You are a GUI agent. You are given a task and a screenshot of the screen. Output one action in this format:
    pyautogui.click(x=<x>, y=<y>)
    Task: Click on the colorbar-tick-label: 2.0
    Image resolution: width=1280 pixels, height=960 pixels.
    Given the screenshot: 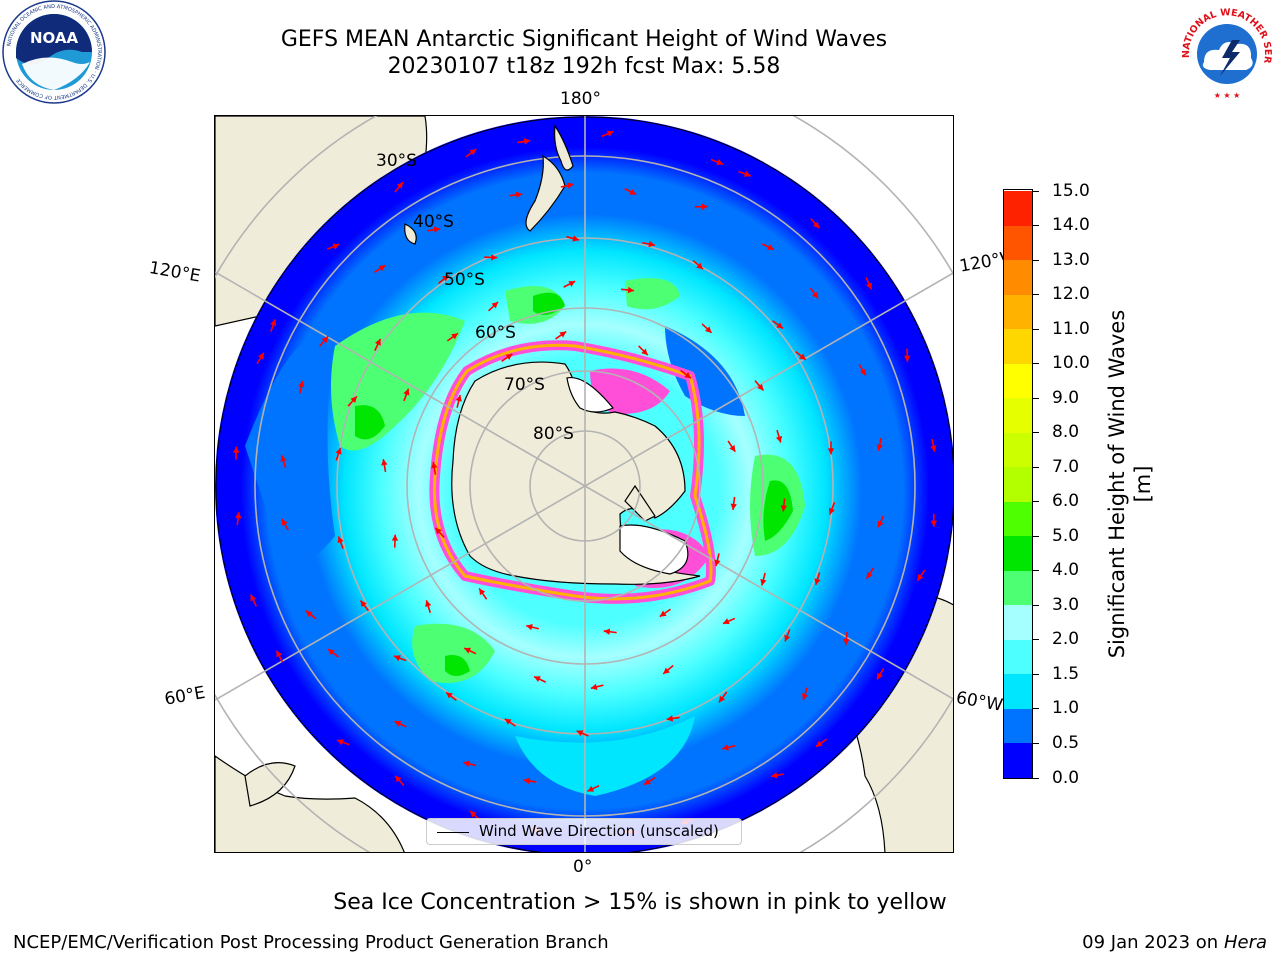 What is the action you would take?
    pyautogui.click(x=1066, y=639)
    